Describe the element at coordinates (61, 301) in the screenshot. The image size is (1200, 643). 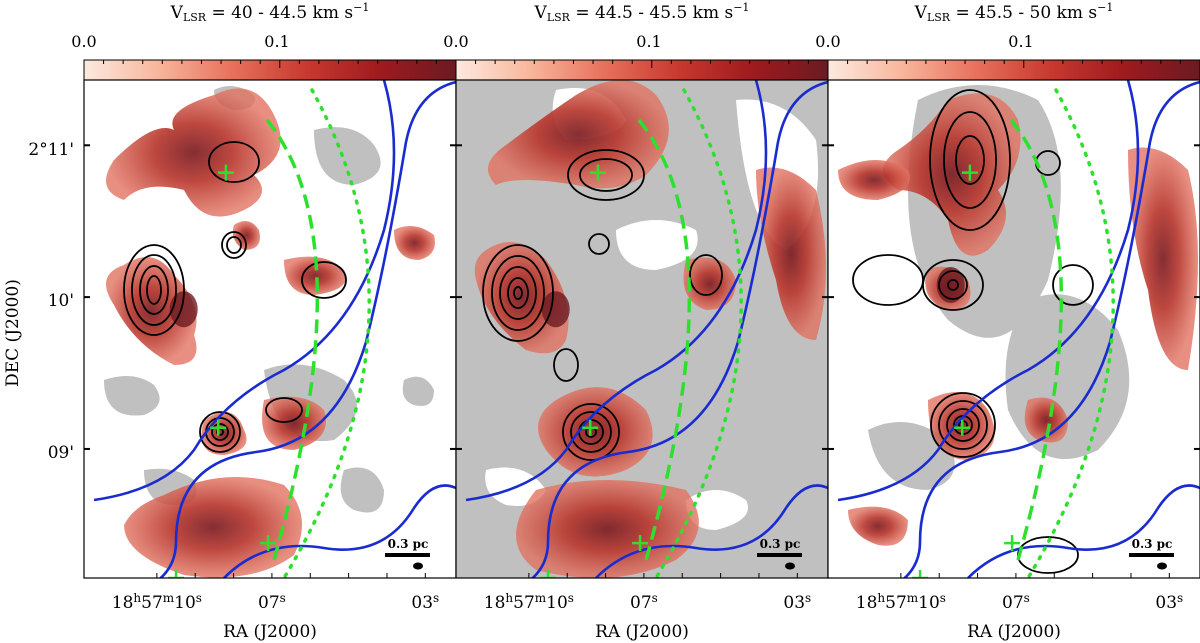
I see `y-tick-label: 10'` at that location.